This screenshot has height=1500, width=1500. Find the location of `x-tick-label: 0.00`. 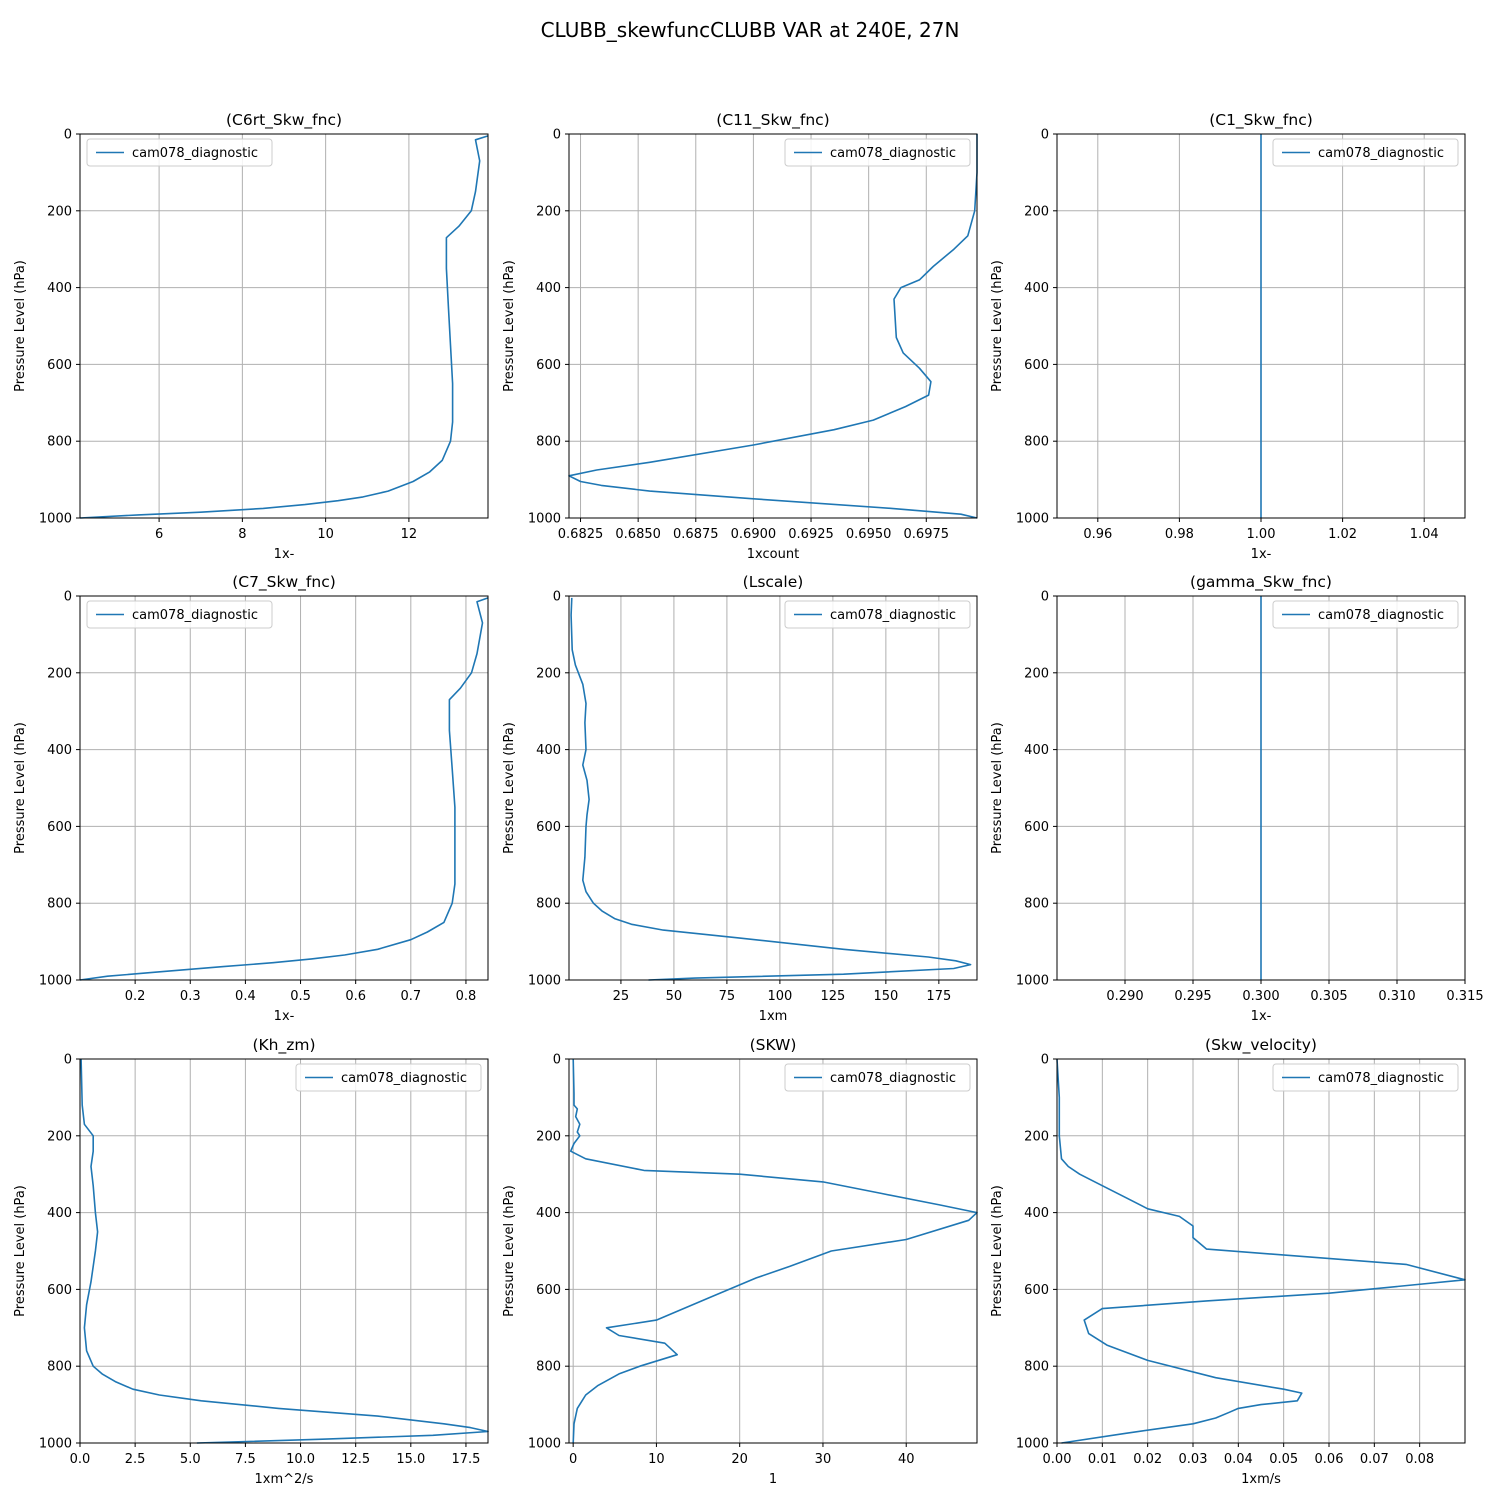

x-tick-label: 0.00 is located at coordinates (1057, 1459).